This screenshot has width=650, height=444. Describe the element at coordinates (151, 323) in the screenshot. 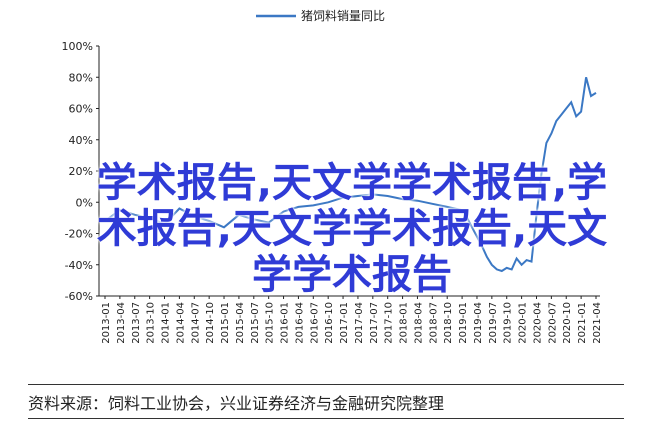

I see `x-tick-label: 2013-10` at that location.